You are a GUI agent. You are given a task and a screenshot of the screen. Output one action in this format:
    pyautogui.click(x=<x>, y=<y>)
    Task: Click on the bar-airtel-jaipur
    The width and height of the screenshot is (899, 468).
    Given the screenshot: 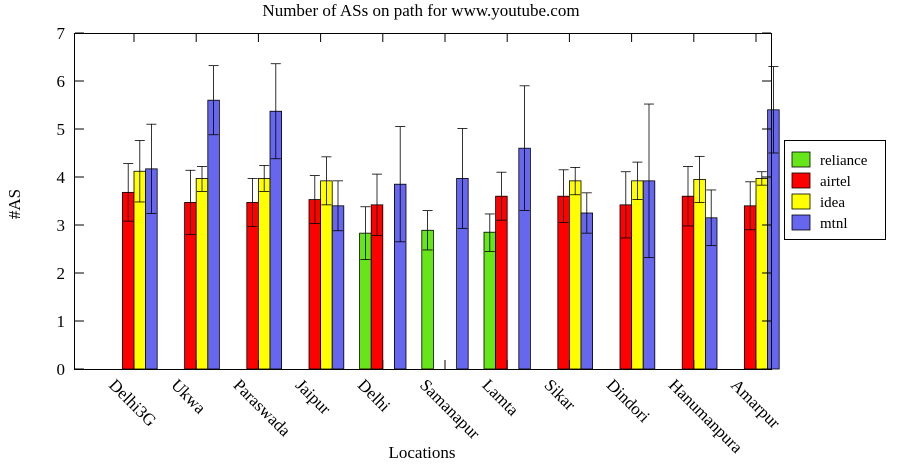 What is the action you would take?
    pyautogui.click(x=315, y=284)
    